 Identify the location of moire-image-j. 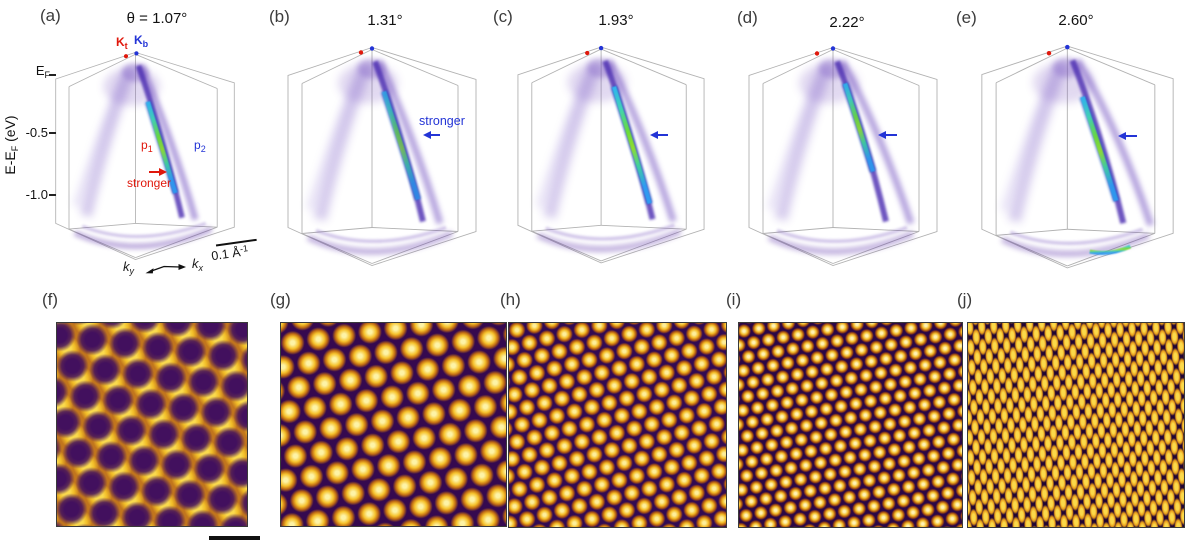
(1076, 425).